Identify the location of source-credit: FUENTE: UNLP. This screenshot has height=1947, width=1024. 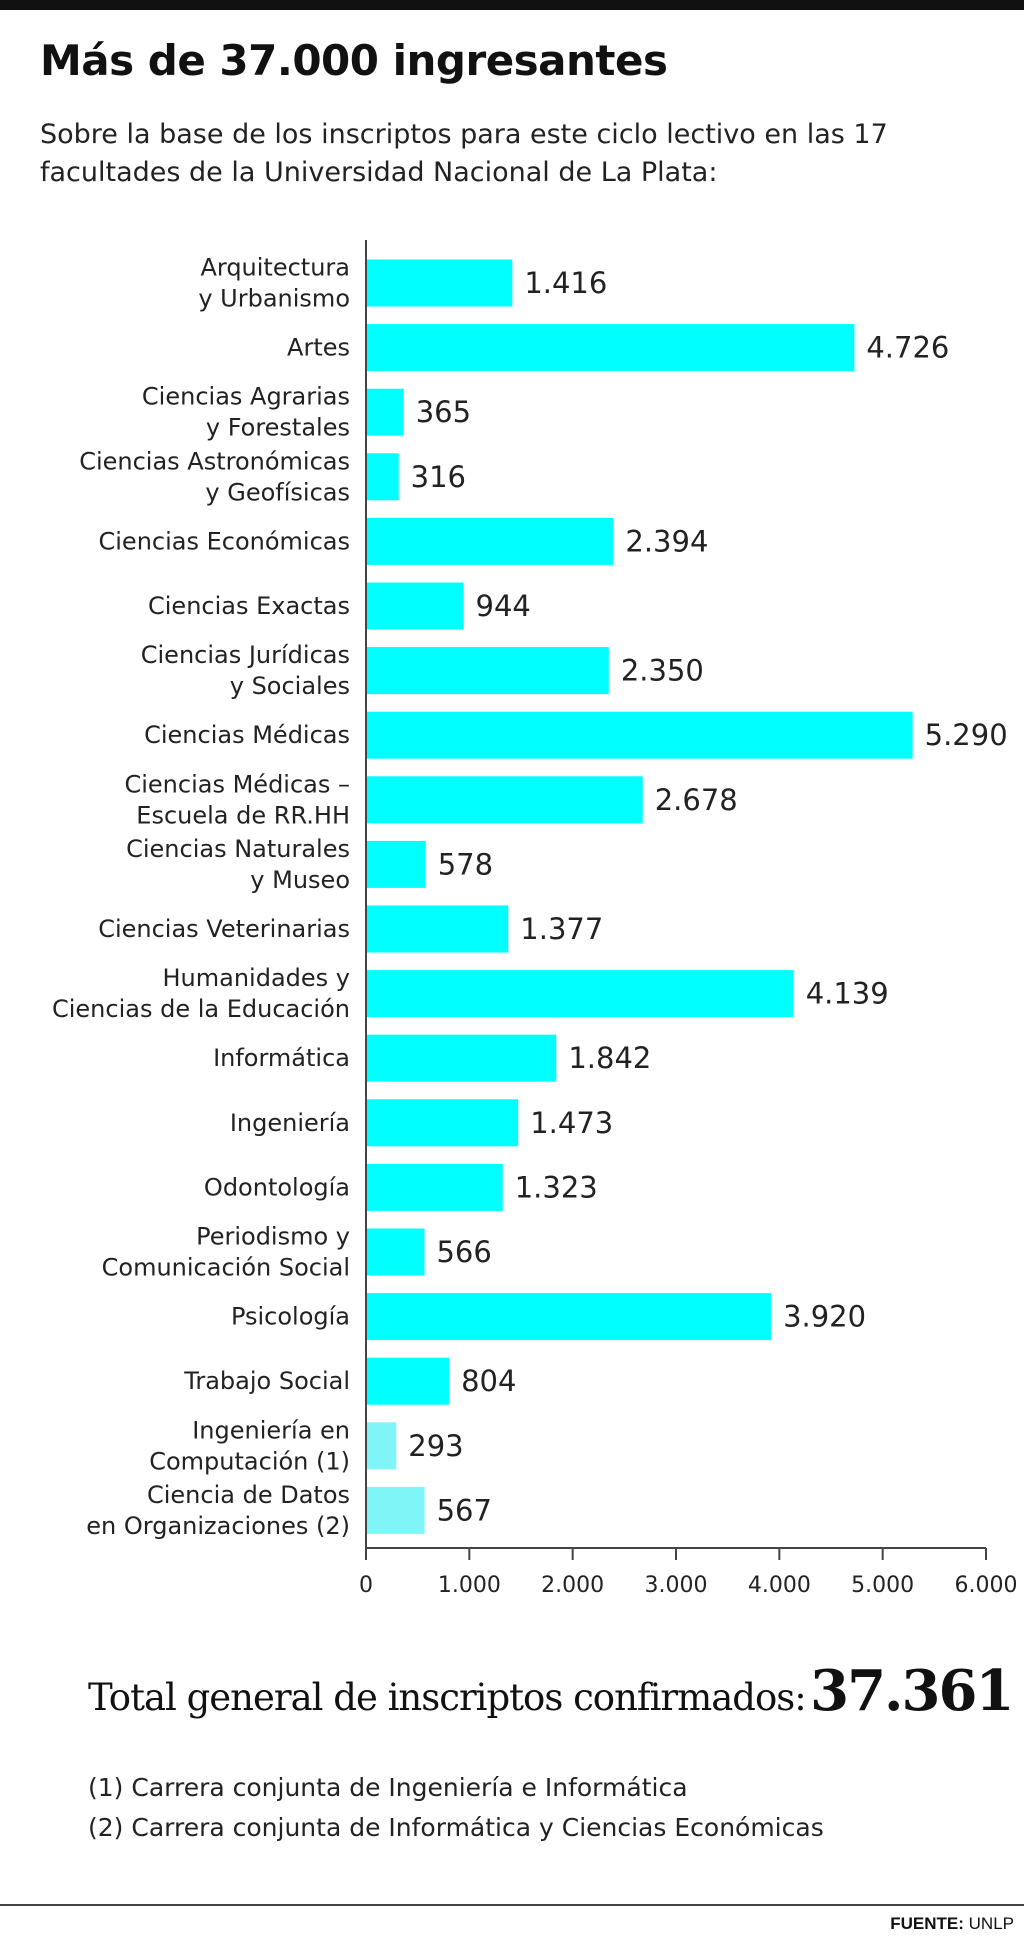
(952, 1924).